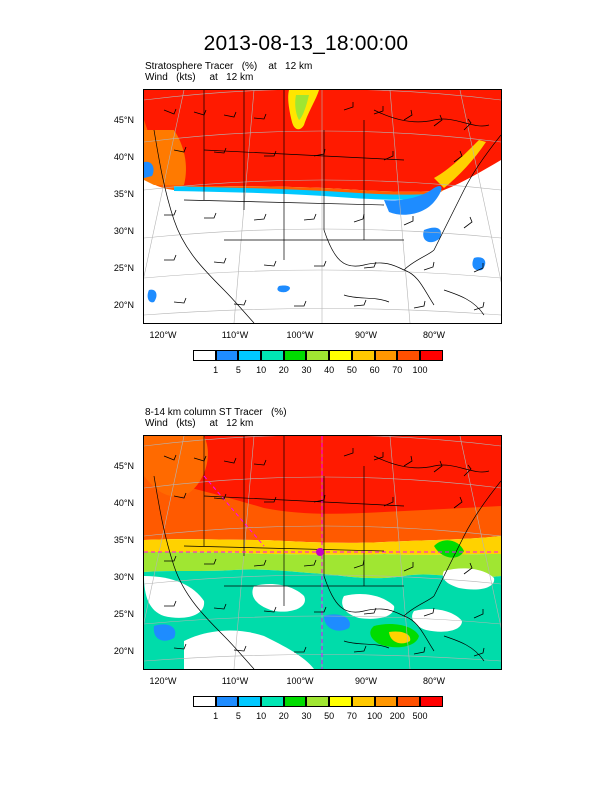  Describe the element at coordinates (283, 289) in the screenshot. I see `panel1-field-blue-patch4` at that location.